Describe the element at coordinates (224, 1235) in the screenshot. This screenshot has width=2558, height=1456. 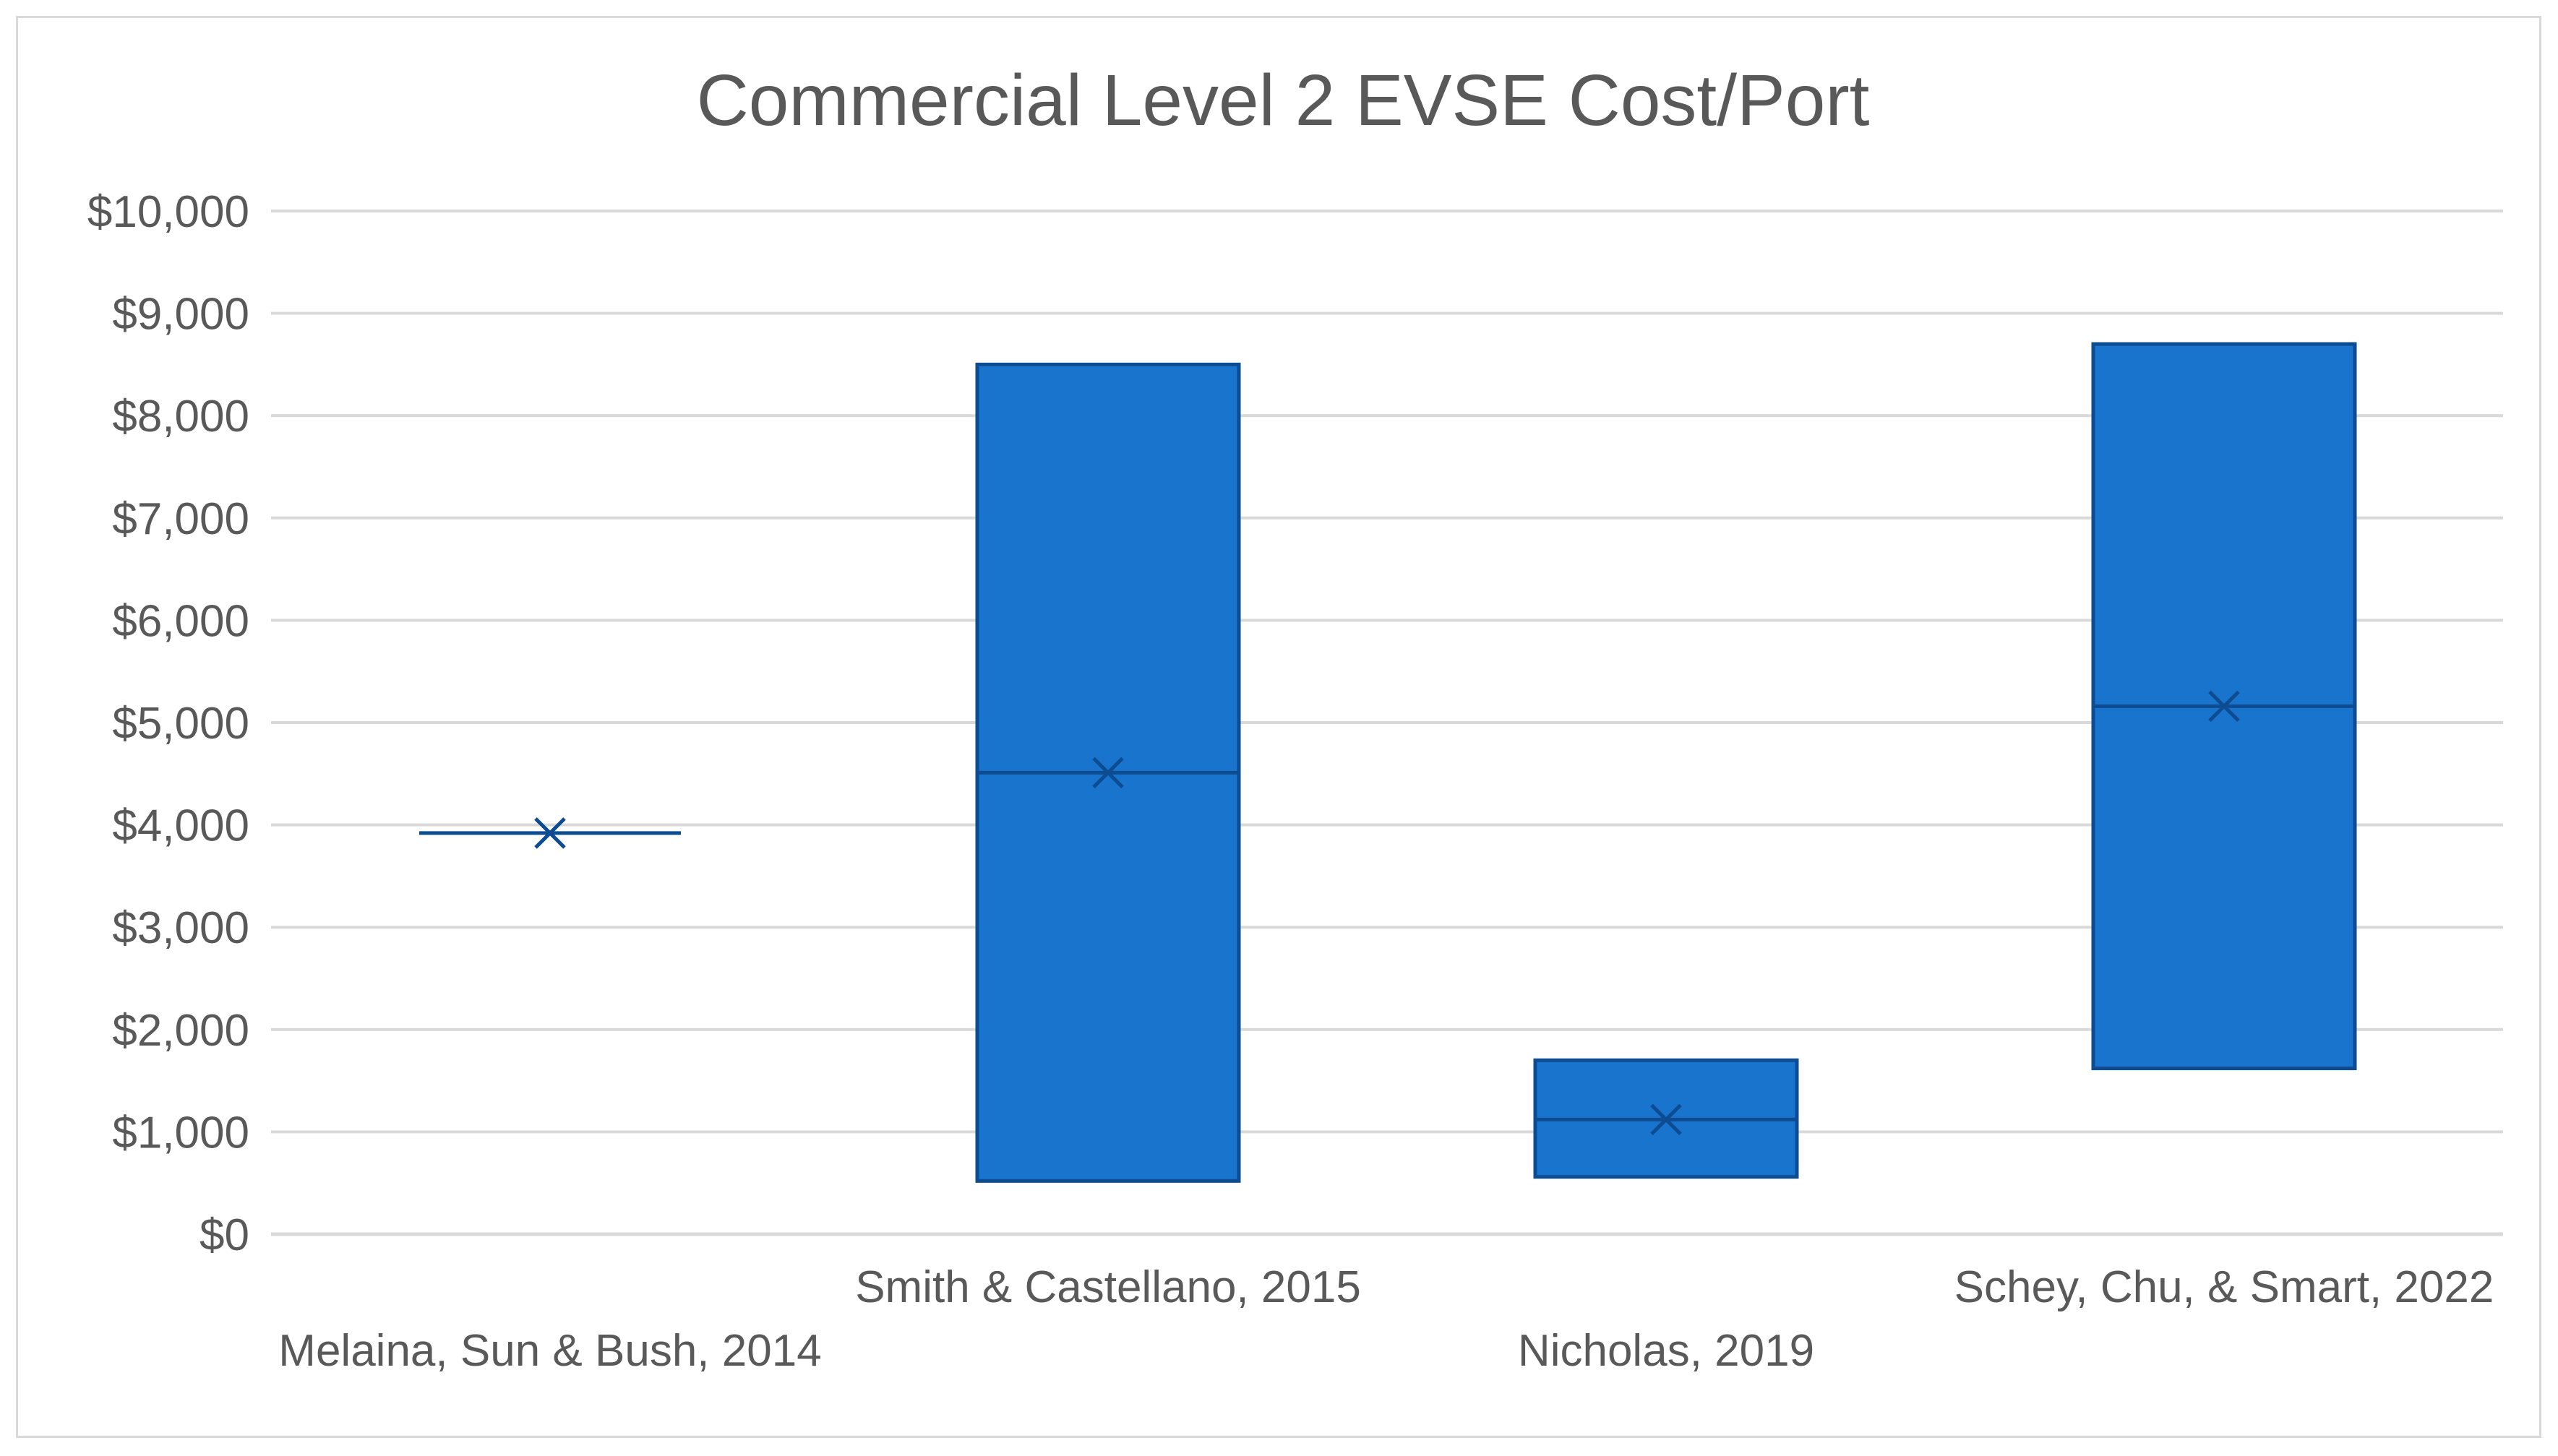
I see `y-tick-label: $0` at that location.